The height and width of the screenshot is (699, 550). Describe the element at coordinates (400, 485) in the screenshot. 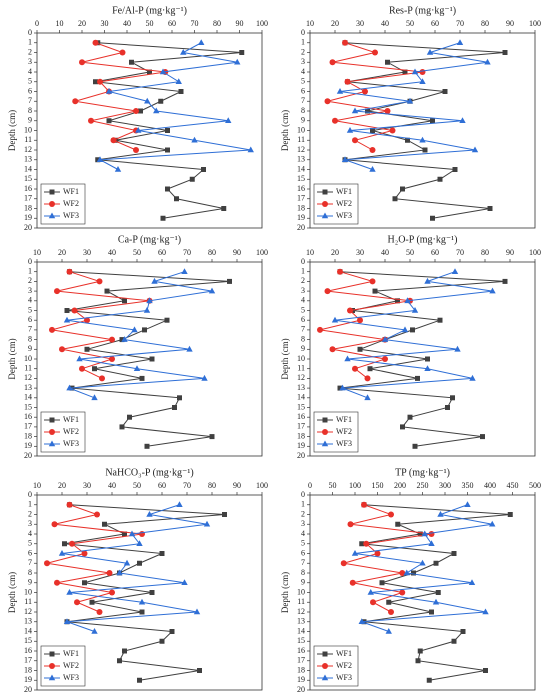

I see `x-tick-label: 200` at that location.